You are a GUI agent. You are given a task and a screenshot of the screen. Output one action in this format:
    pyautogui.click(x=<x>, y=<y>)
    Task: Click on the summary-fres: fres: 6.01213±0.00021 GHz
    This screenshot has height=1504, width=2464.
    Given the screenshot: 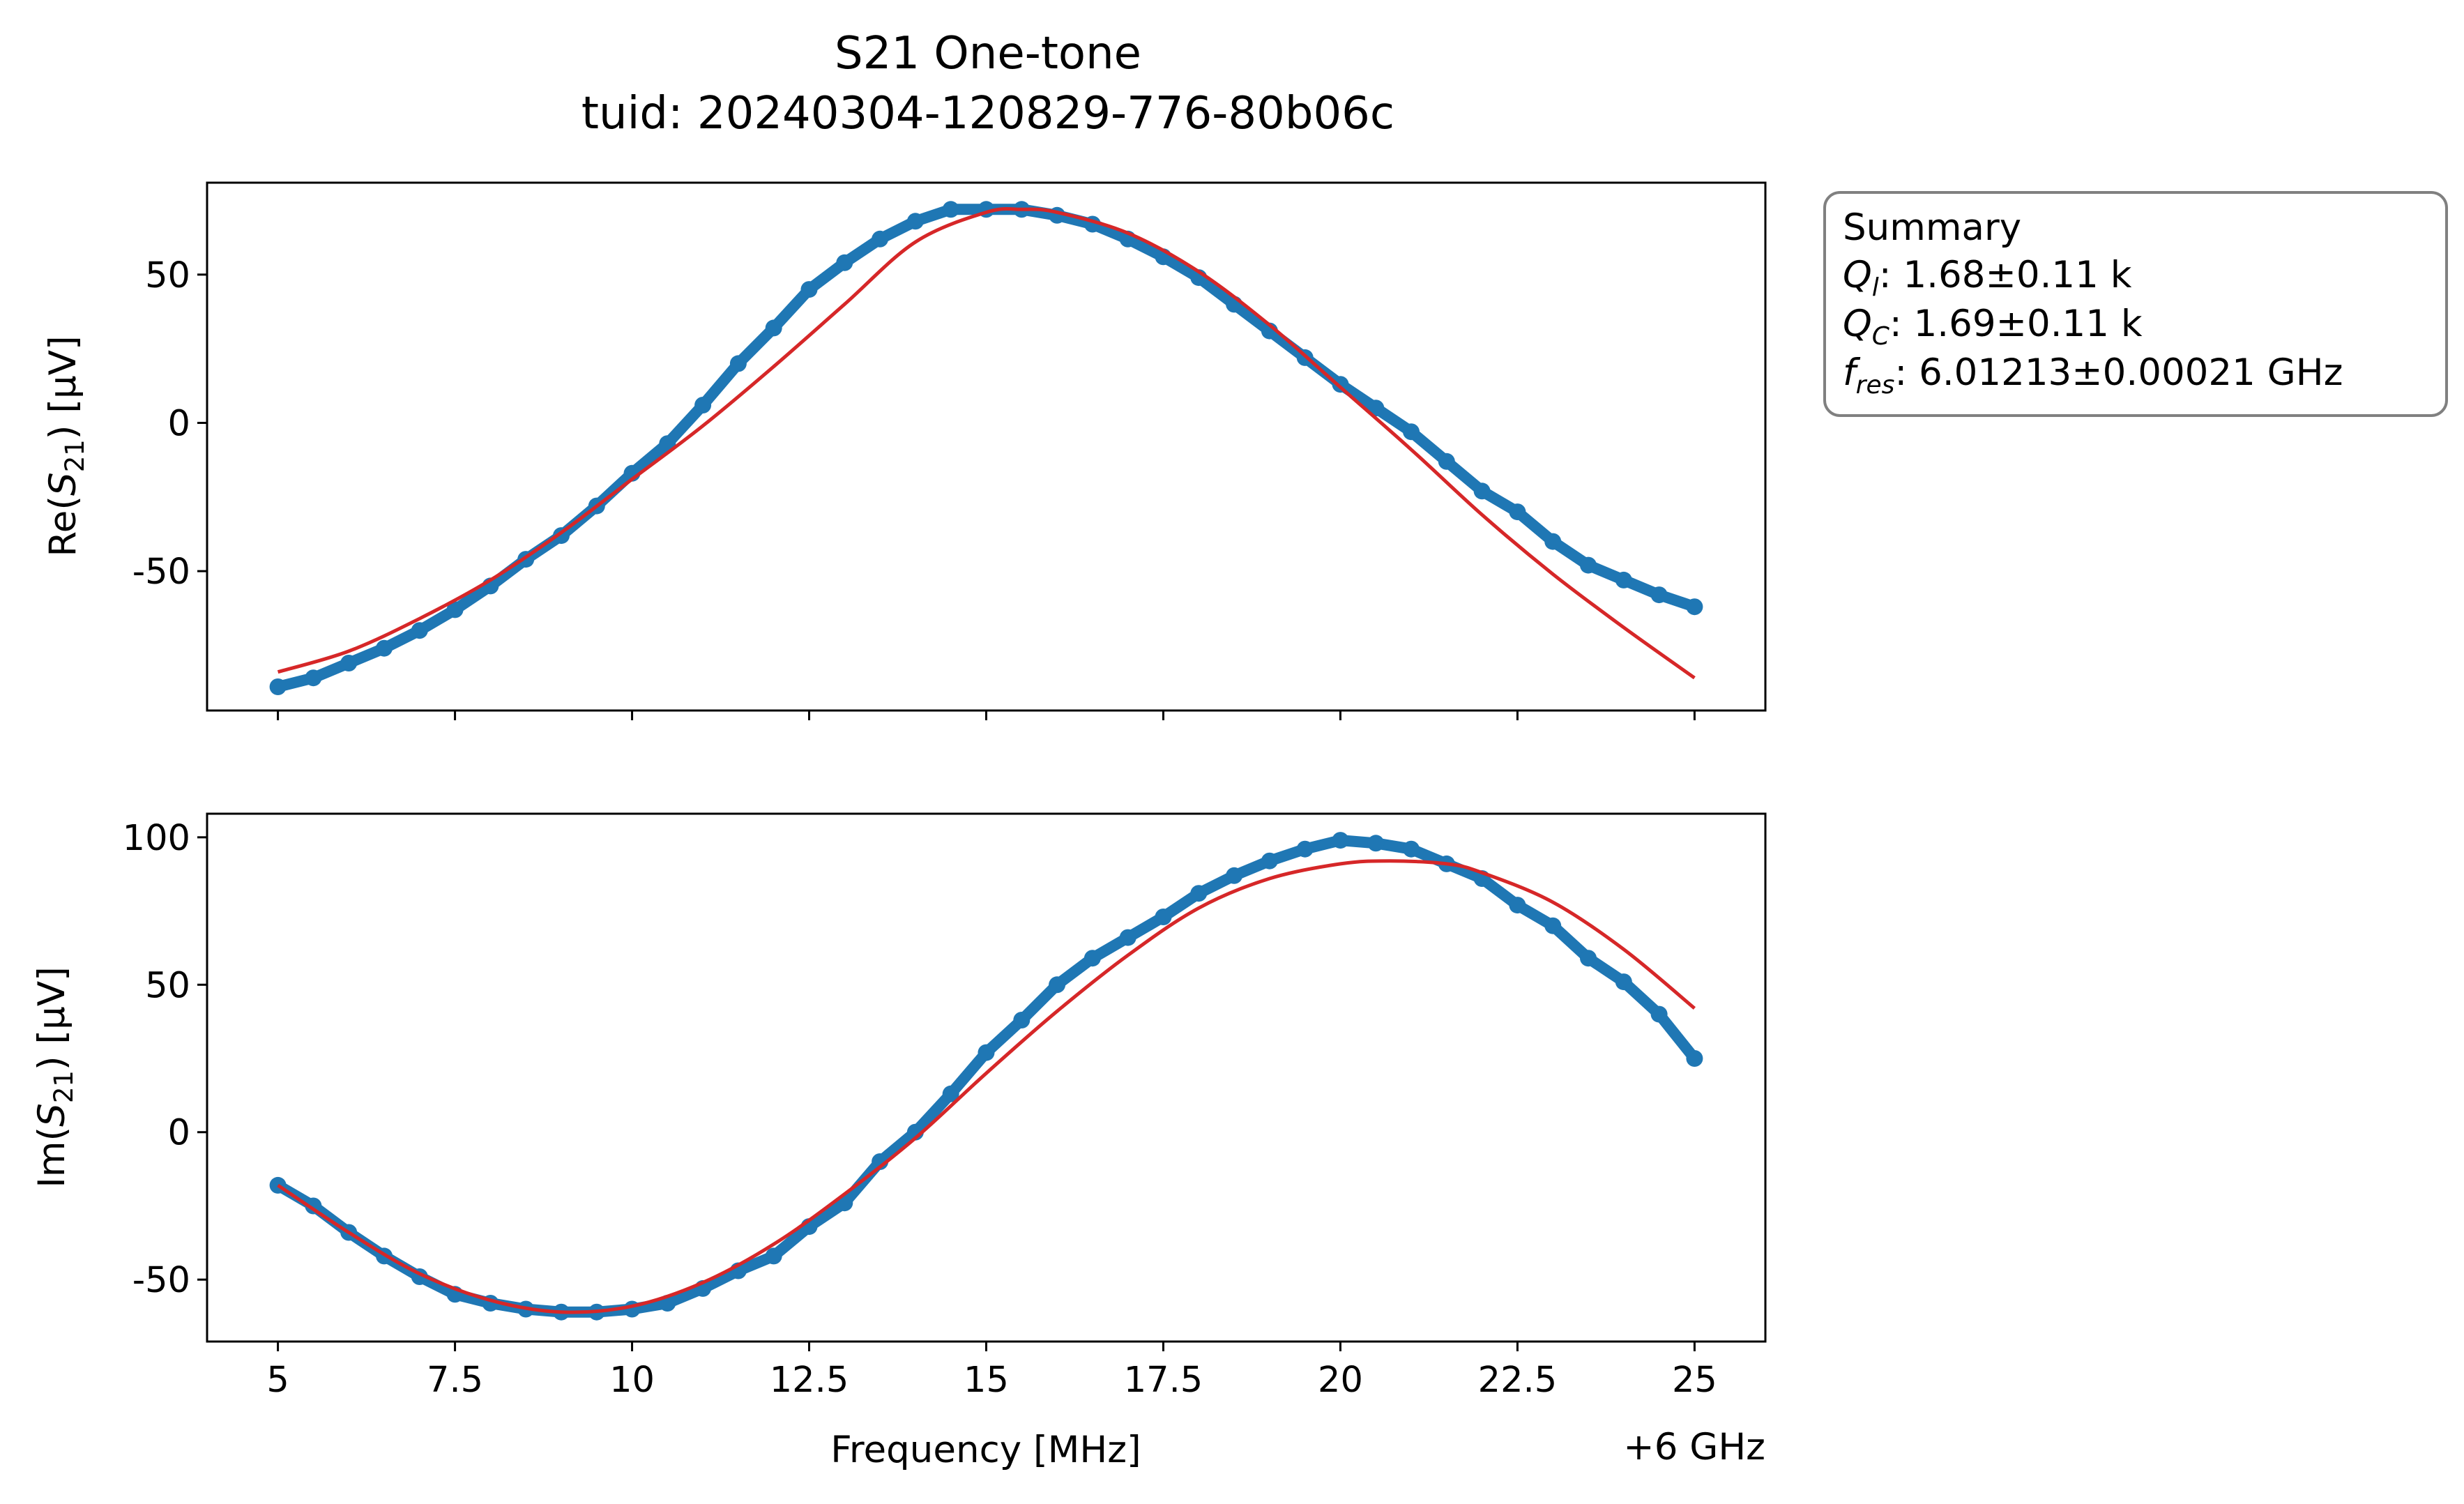 What is the action you would take?
    pyautogui.click(x=2093, y=375)
    